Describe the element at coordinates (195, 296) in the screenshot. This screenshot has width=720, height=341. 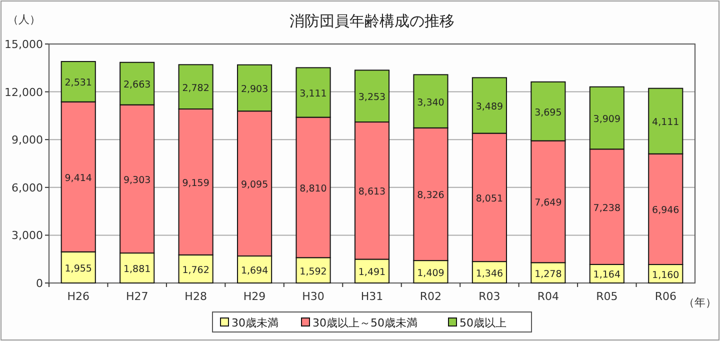
I see `x-tick-label: H28` at that location.